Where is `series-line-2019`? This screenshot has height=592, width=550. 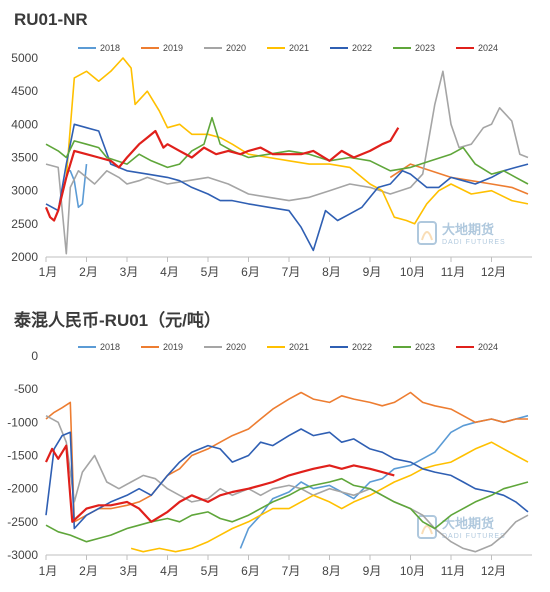 series-line-2019 is located at coordinates (459, 179).